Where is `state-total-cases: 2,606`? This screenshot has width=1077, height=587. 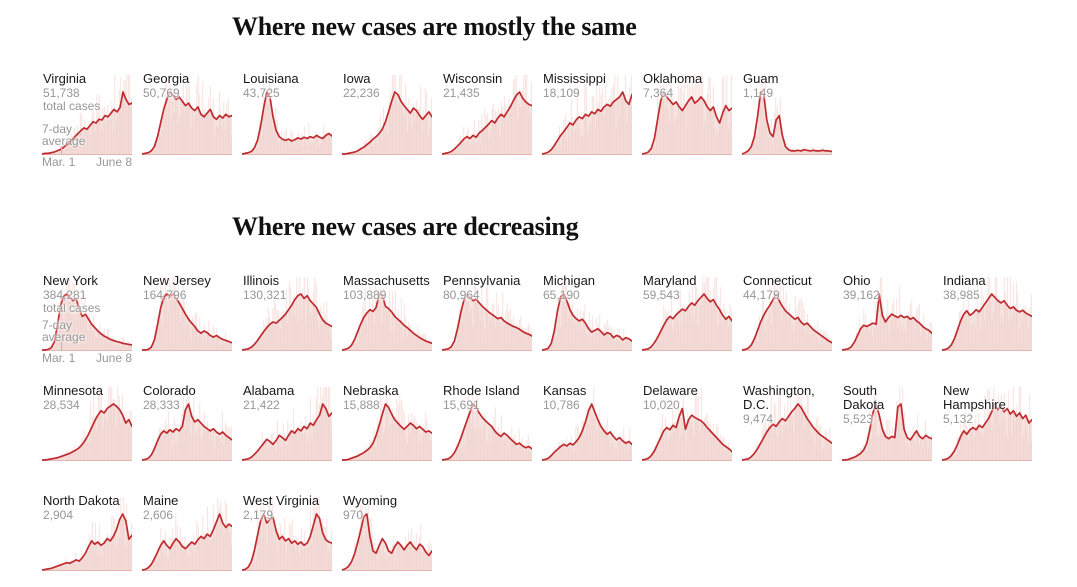 state-total-cases: 2,606 is located at coordinates (158, 515).